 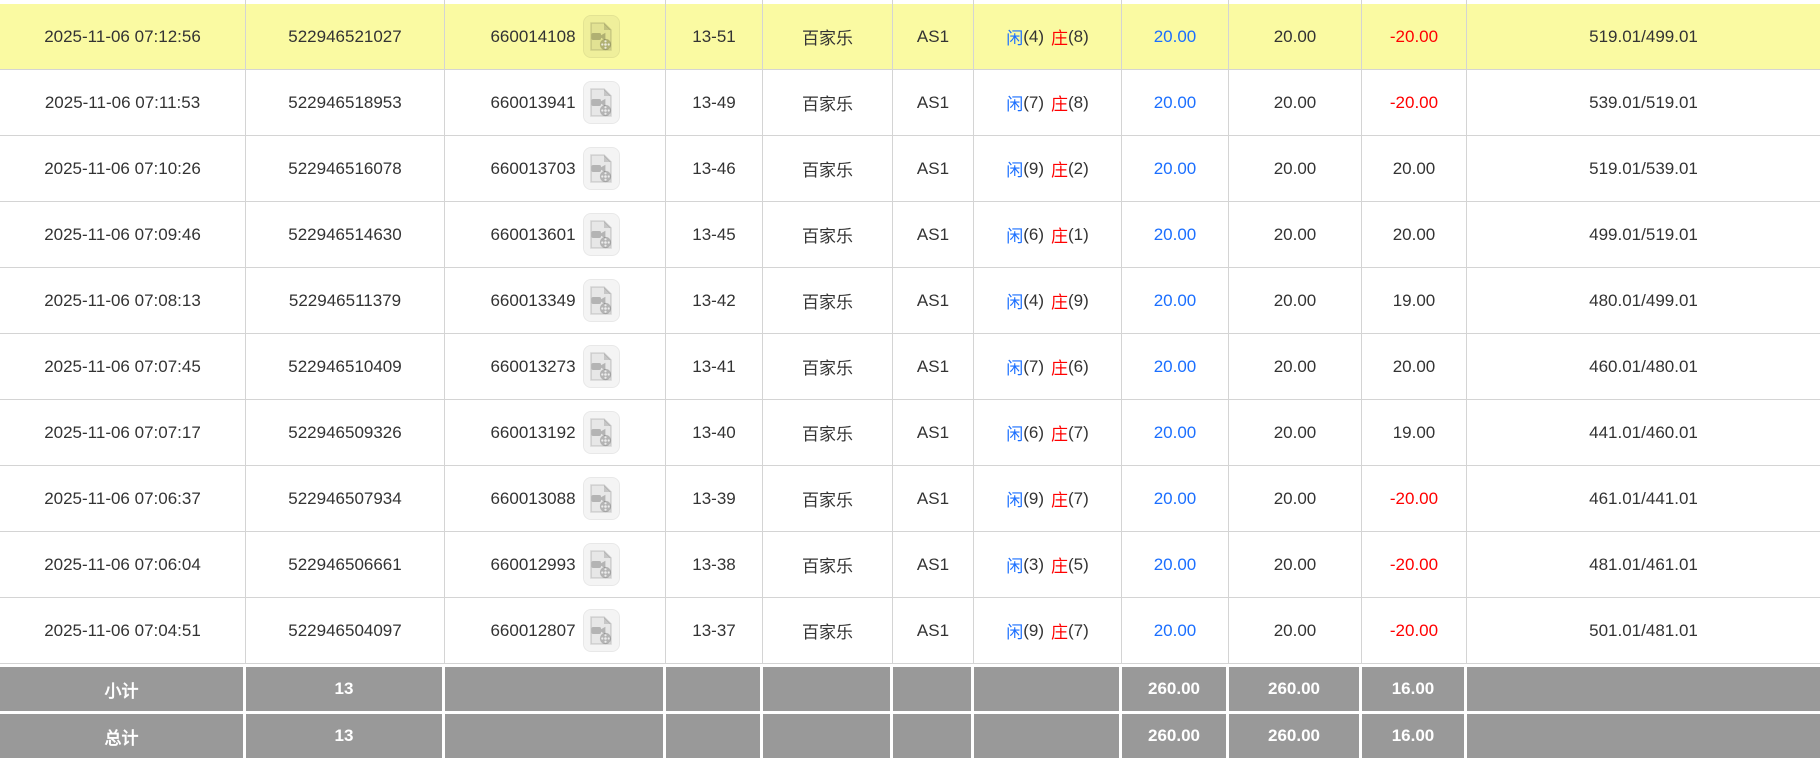 I want to click on balance-before-after: 461.01/441.01, so click(x=1643, y=498).